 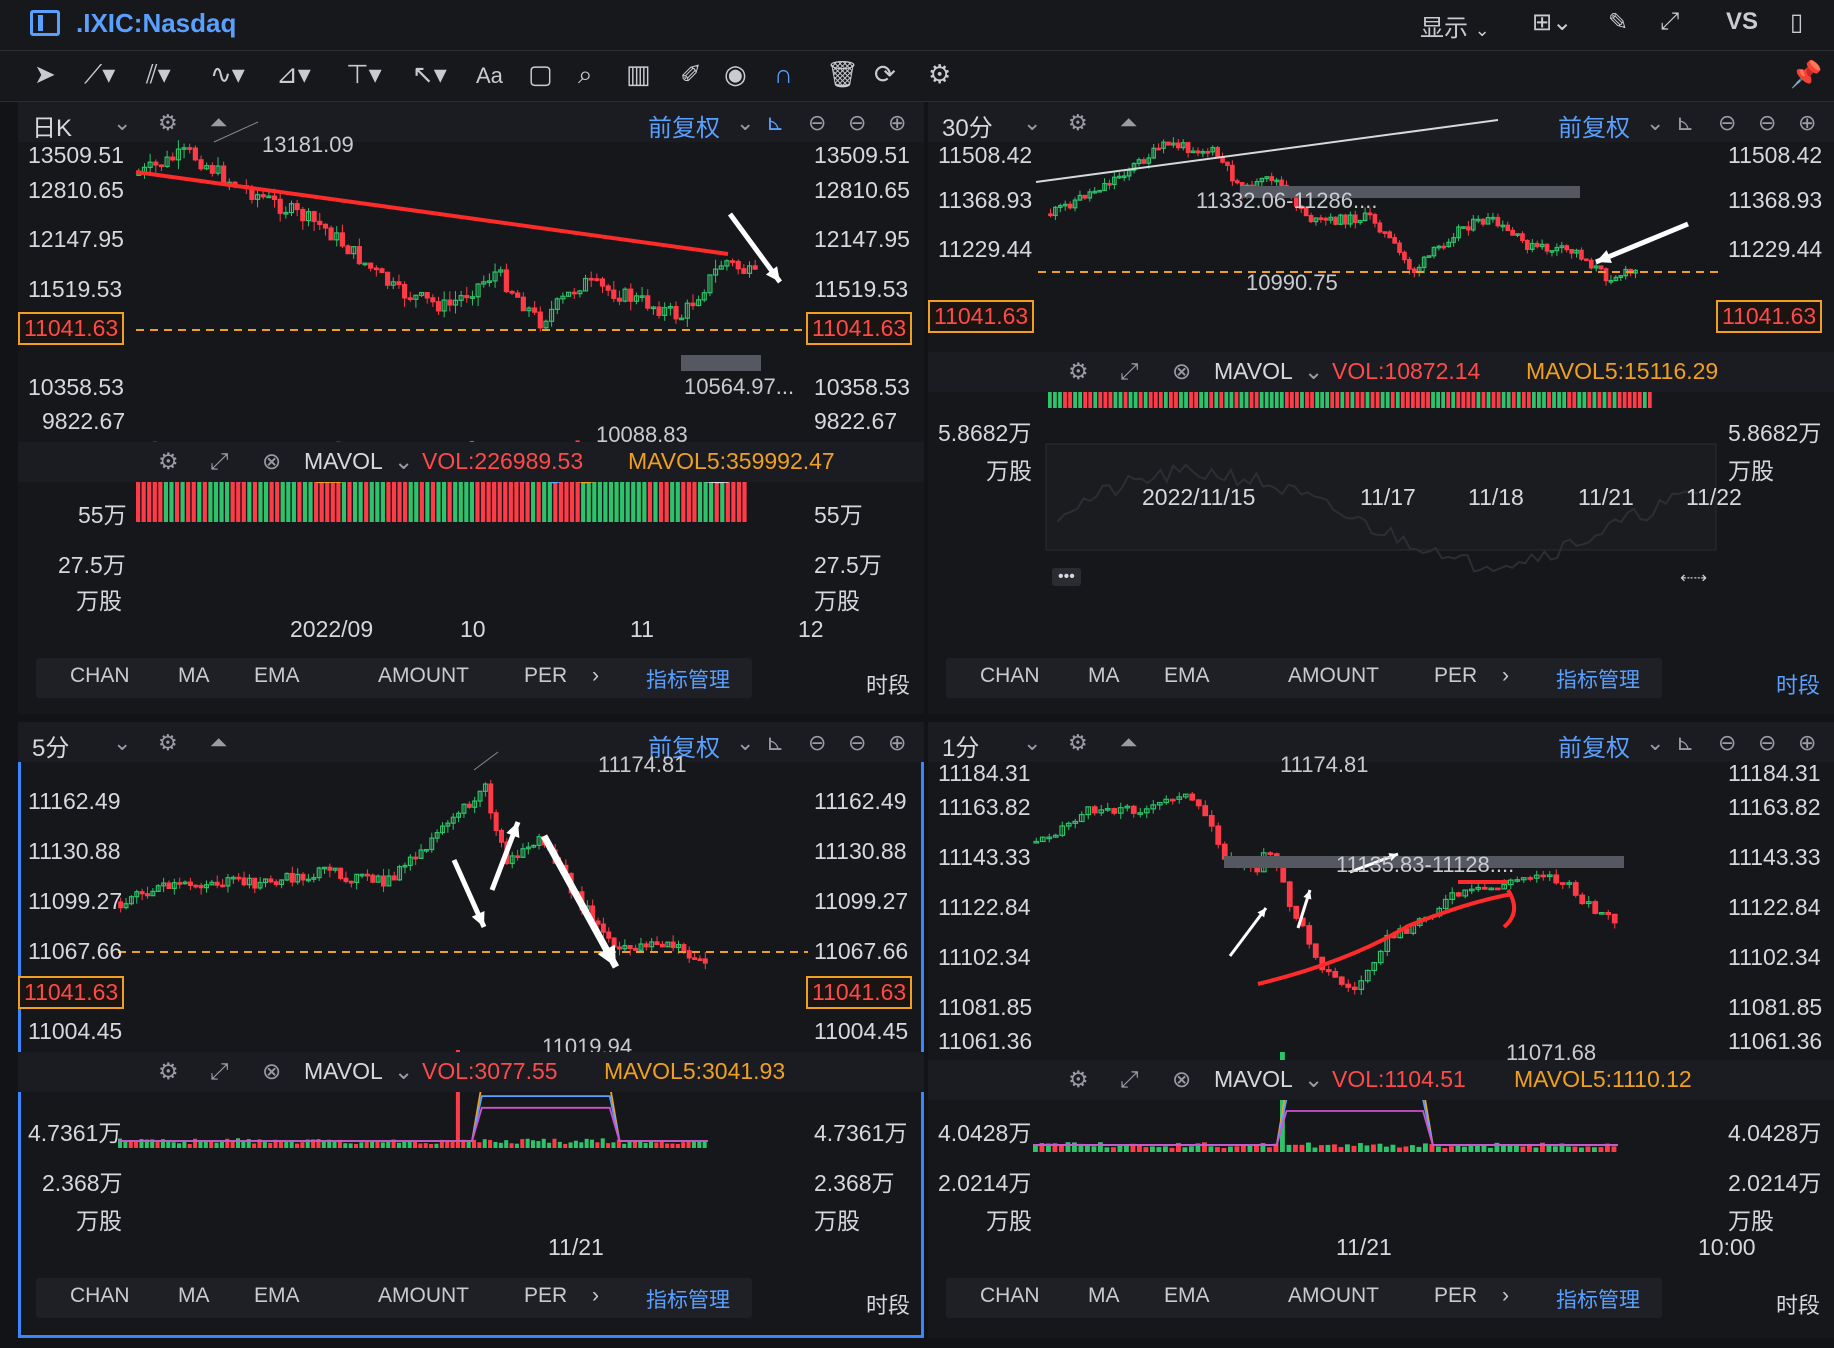 What do you see at coordinates (489, 75) in the screenshot?
I see `text-icon: Aa` at bounding box center [489, 75].